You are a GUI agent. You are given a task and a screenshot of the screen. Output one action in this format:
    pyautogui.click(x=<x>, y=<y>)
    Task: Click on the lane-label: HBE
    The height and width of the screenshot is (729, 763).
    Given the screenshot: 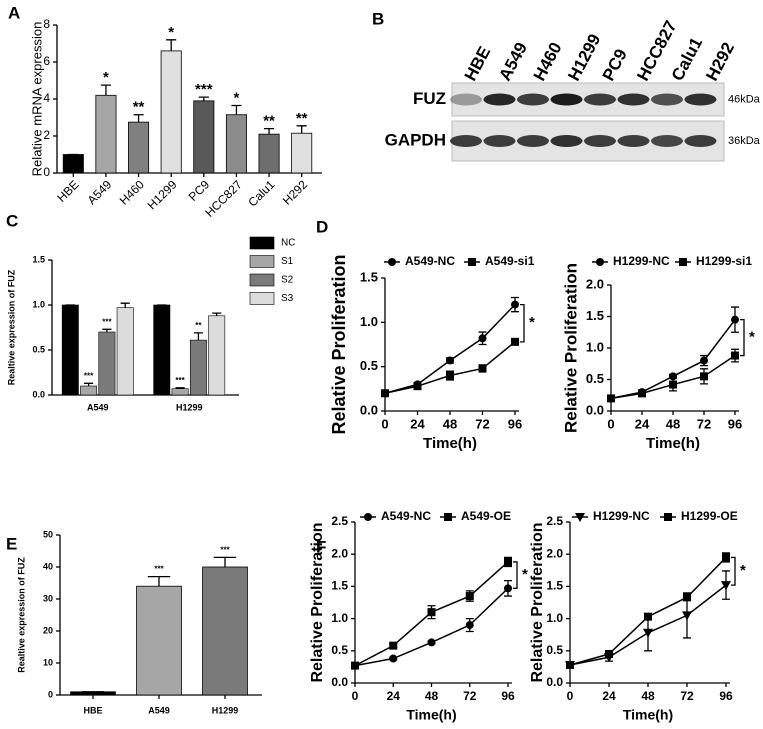 What is the action you would take?
    pyautogui.click(x=478, y=63)
    